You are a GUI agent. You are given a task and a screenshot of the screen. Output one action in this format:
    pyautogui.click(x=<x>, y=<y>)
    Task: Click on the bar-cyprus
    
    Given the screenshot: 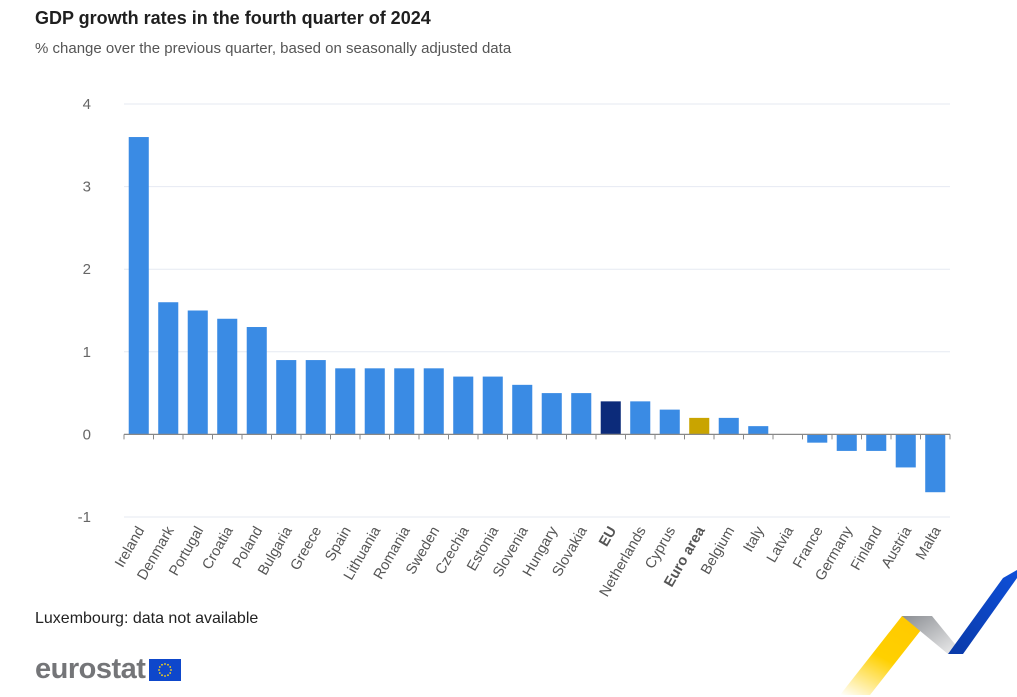 What is the action you would take?
    pyautogui.click(x=669, y=422)
    